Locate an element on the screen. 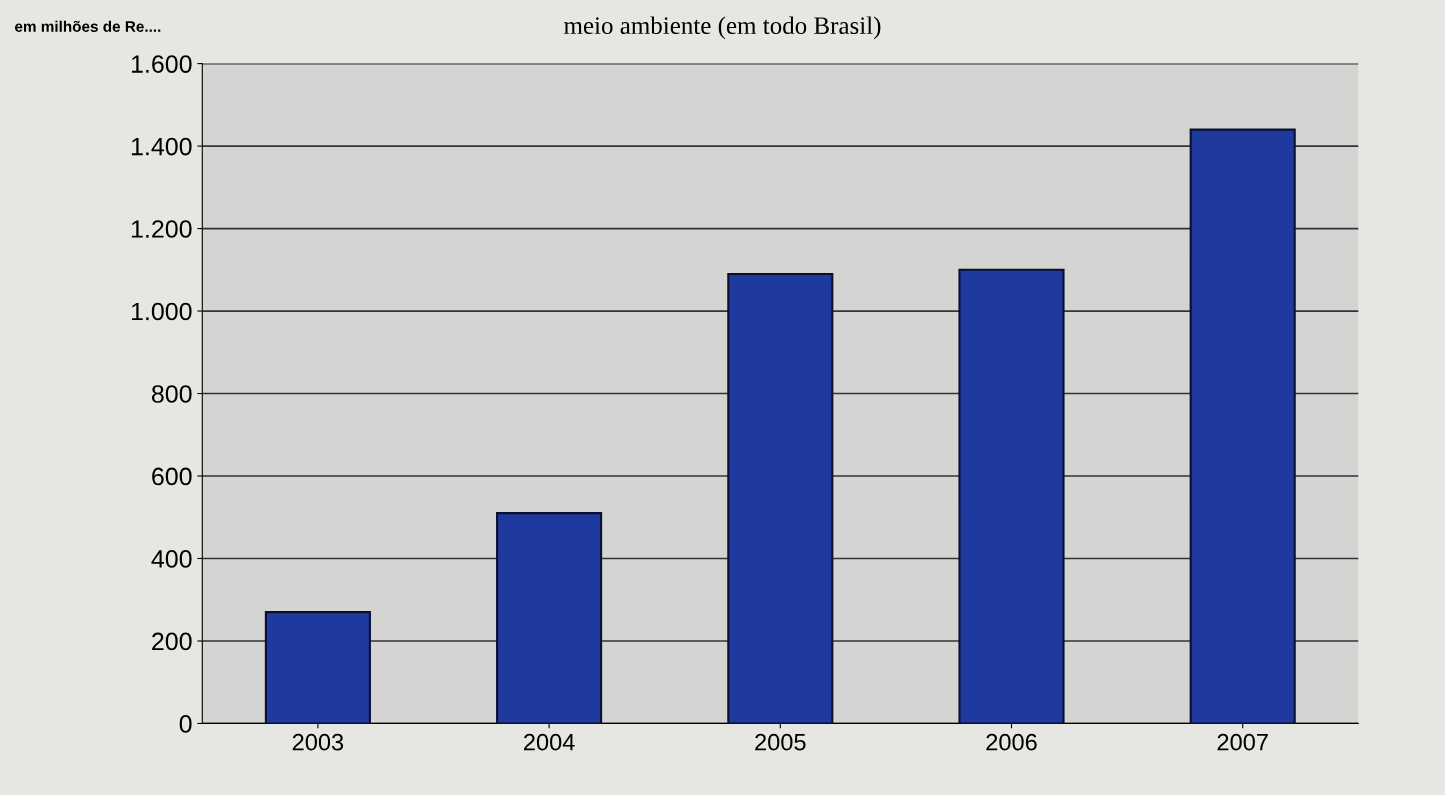 This screenshot has height=795, width=1445. x-tick-label: 2006 is located at coordinates (1011, 742).